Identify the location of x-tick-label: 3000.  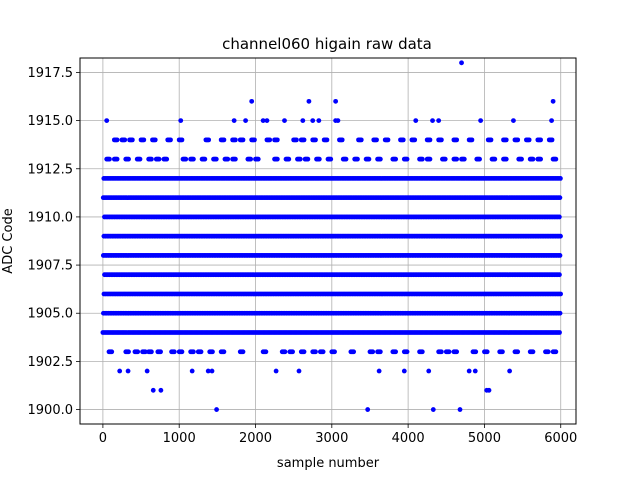
(331, 438).